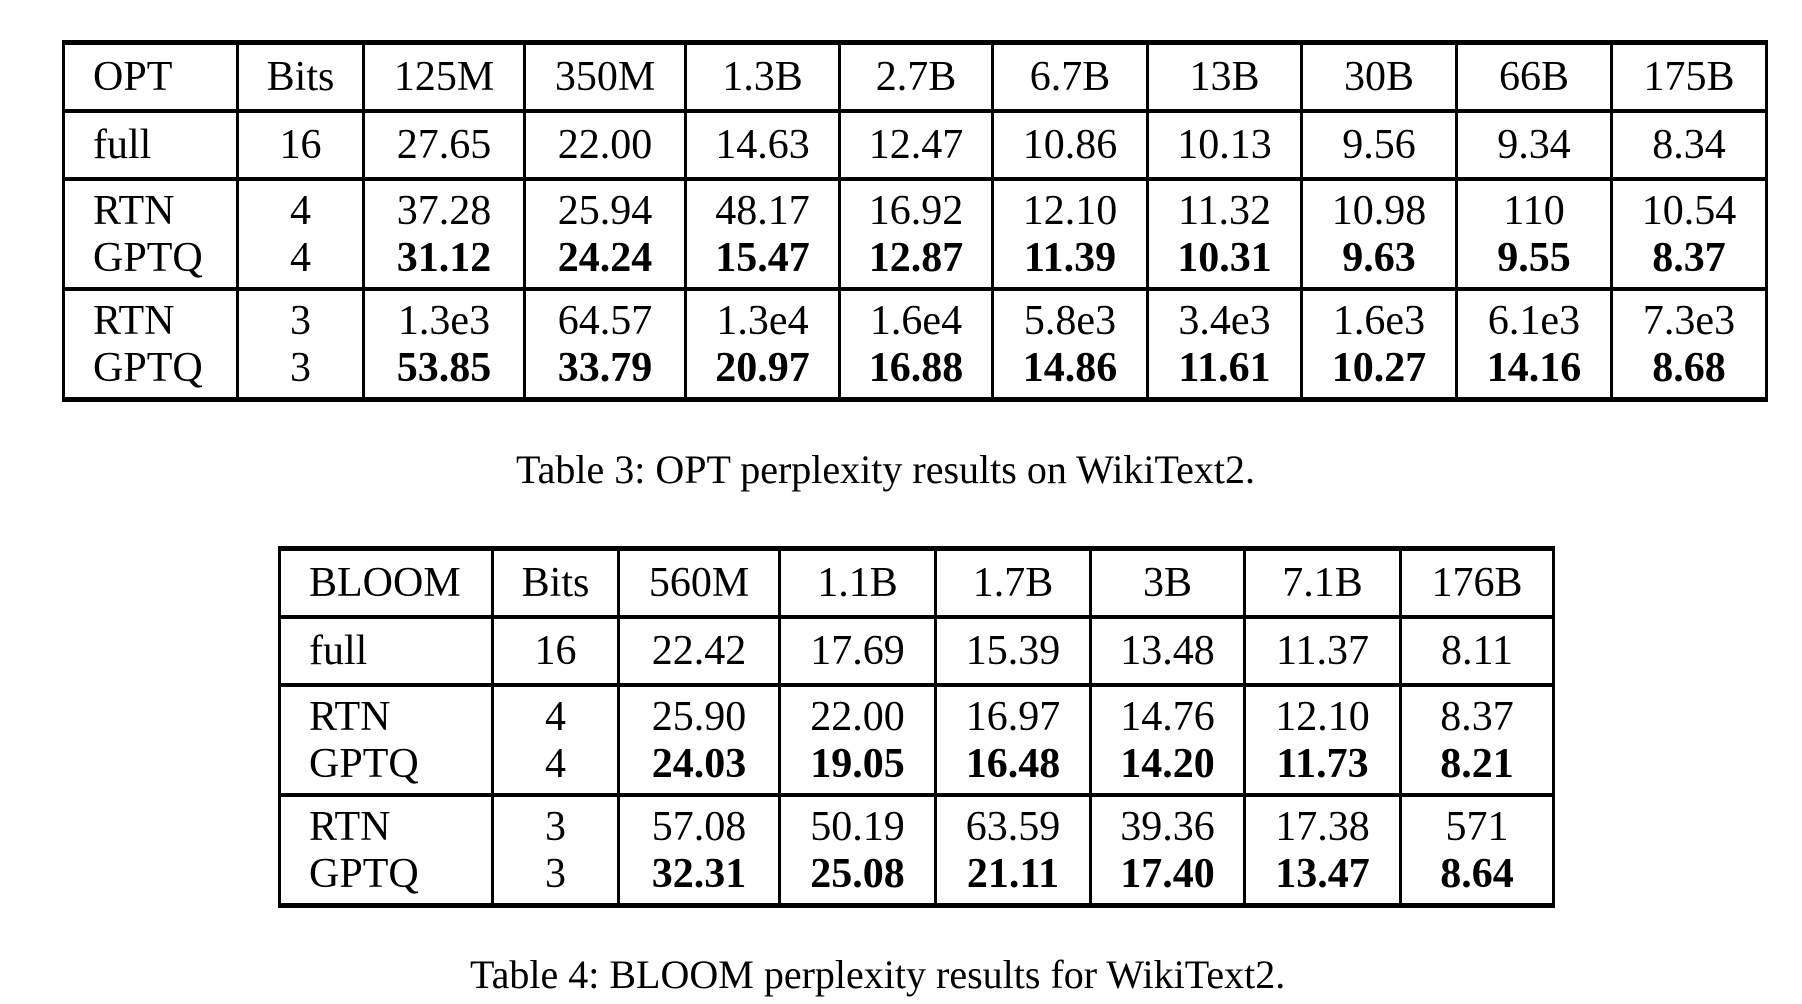 The image size is (1802, 1004). I want to click on opt-header-cell: 66B, so click(1534, 75).